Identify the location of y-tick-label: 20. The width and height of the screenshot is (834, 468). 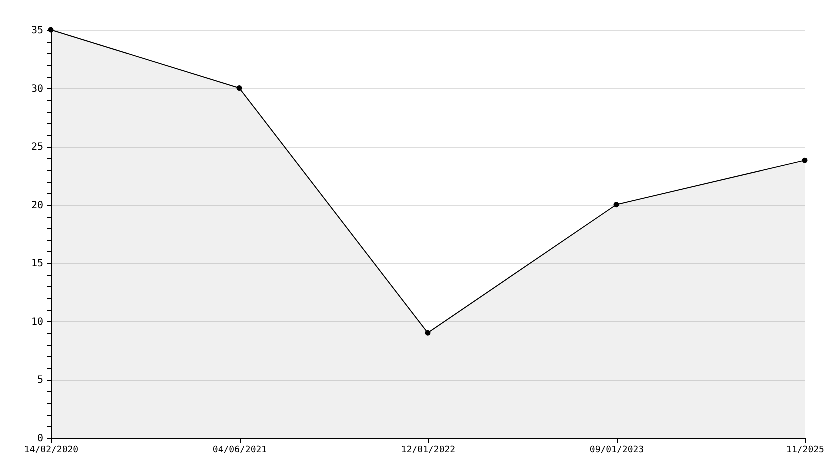
(37, 206).